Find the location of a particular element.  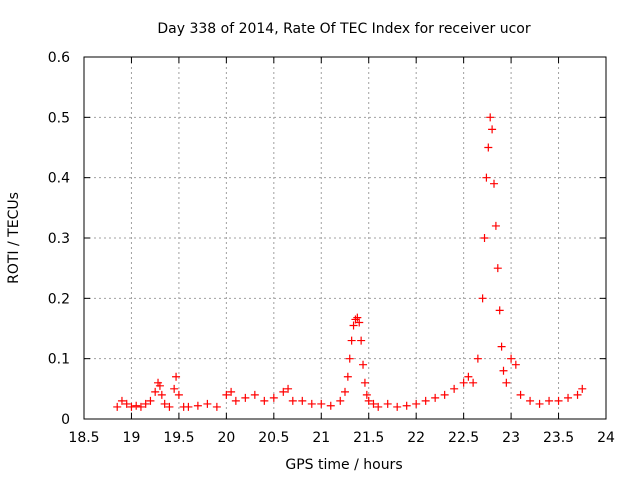

y-tick-label: 0.4 is located at coordinates (59, 179).